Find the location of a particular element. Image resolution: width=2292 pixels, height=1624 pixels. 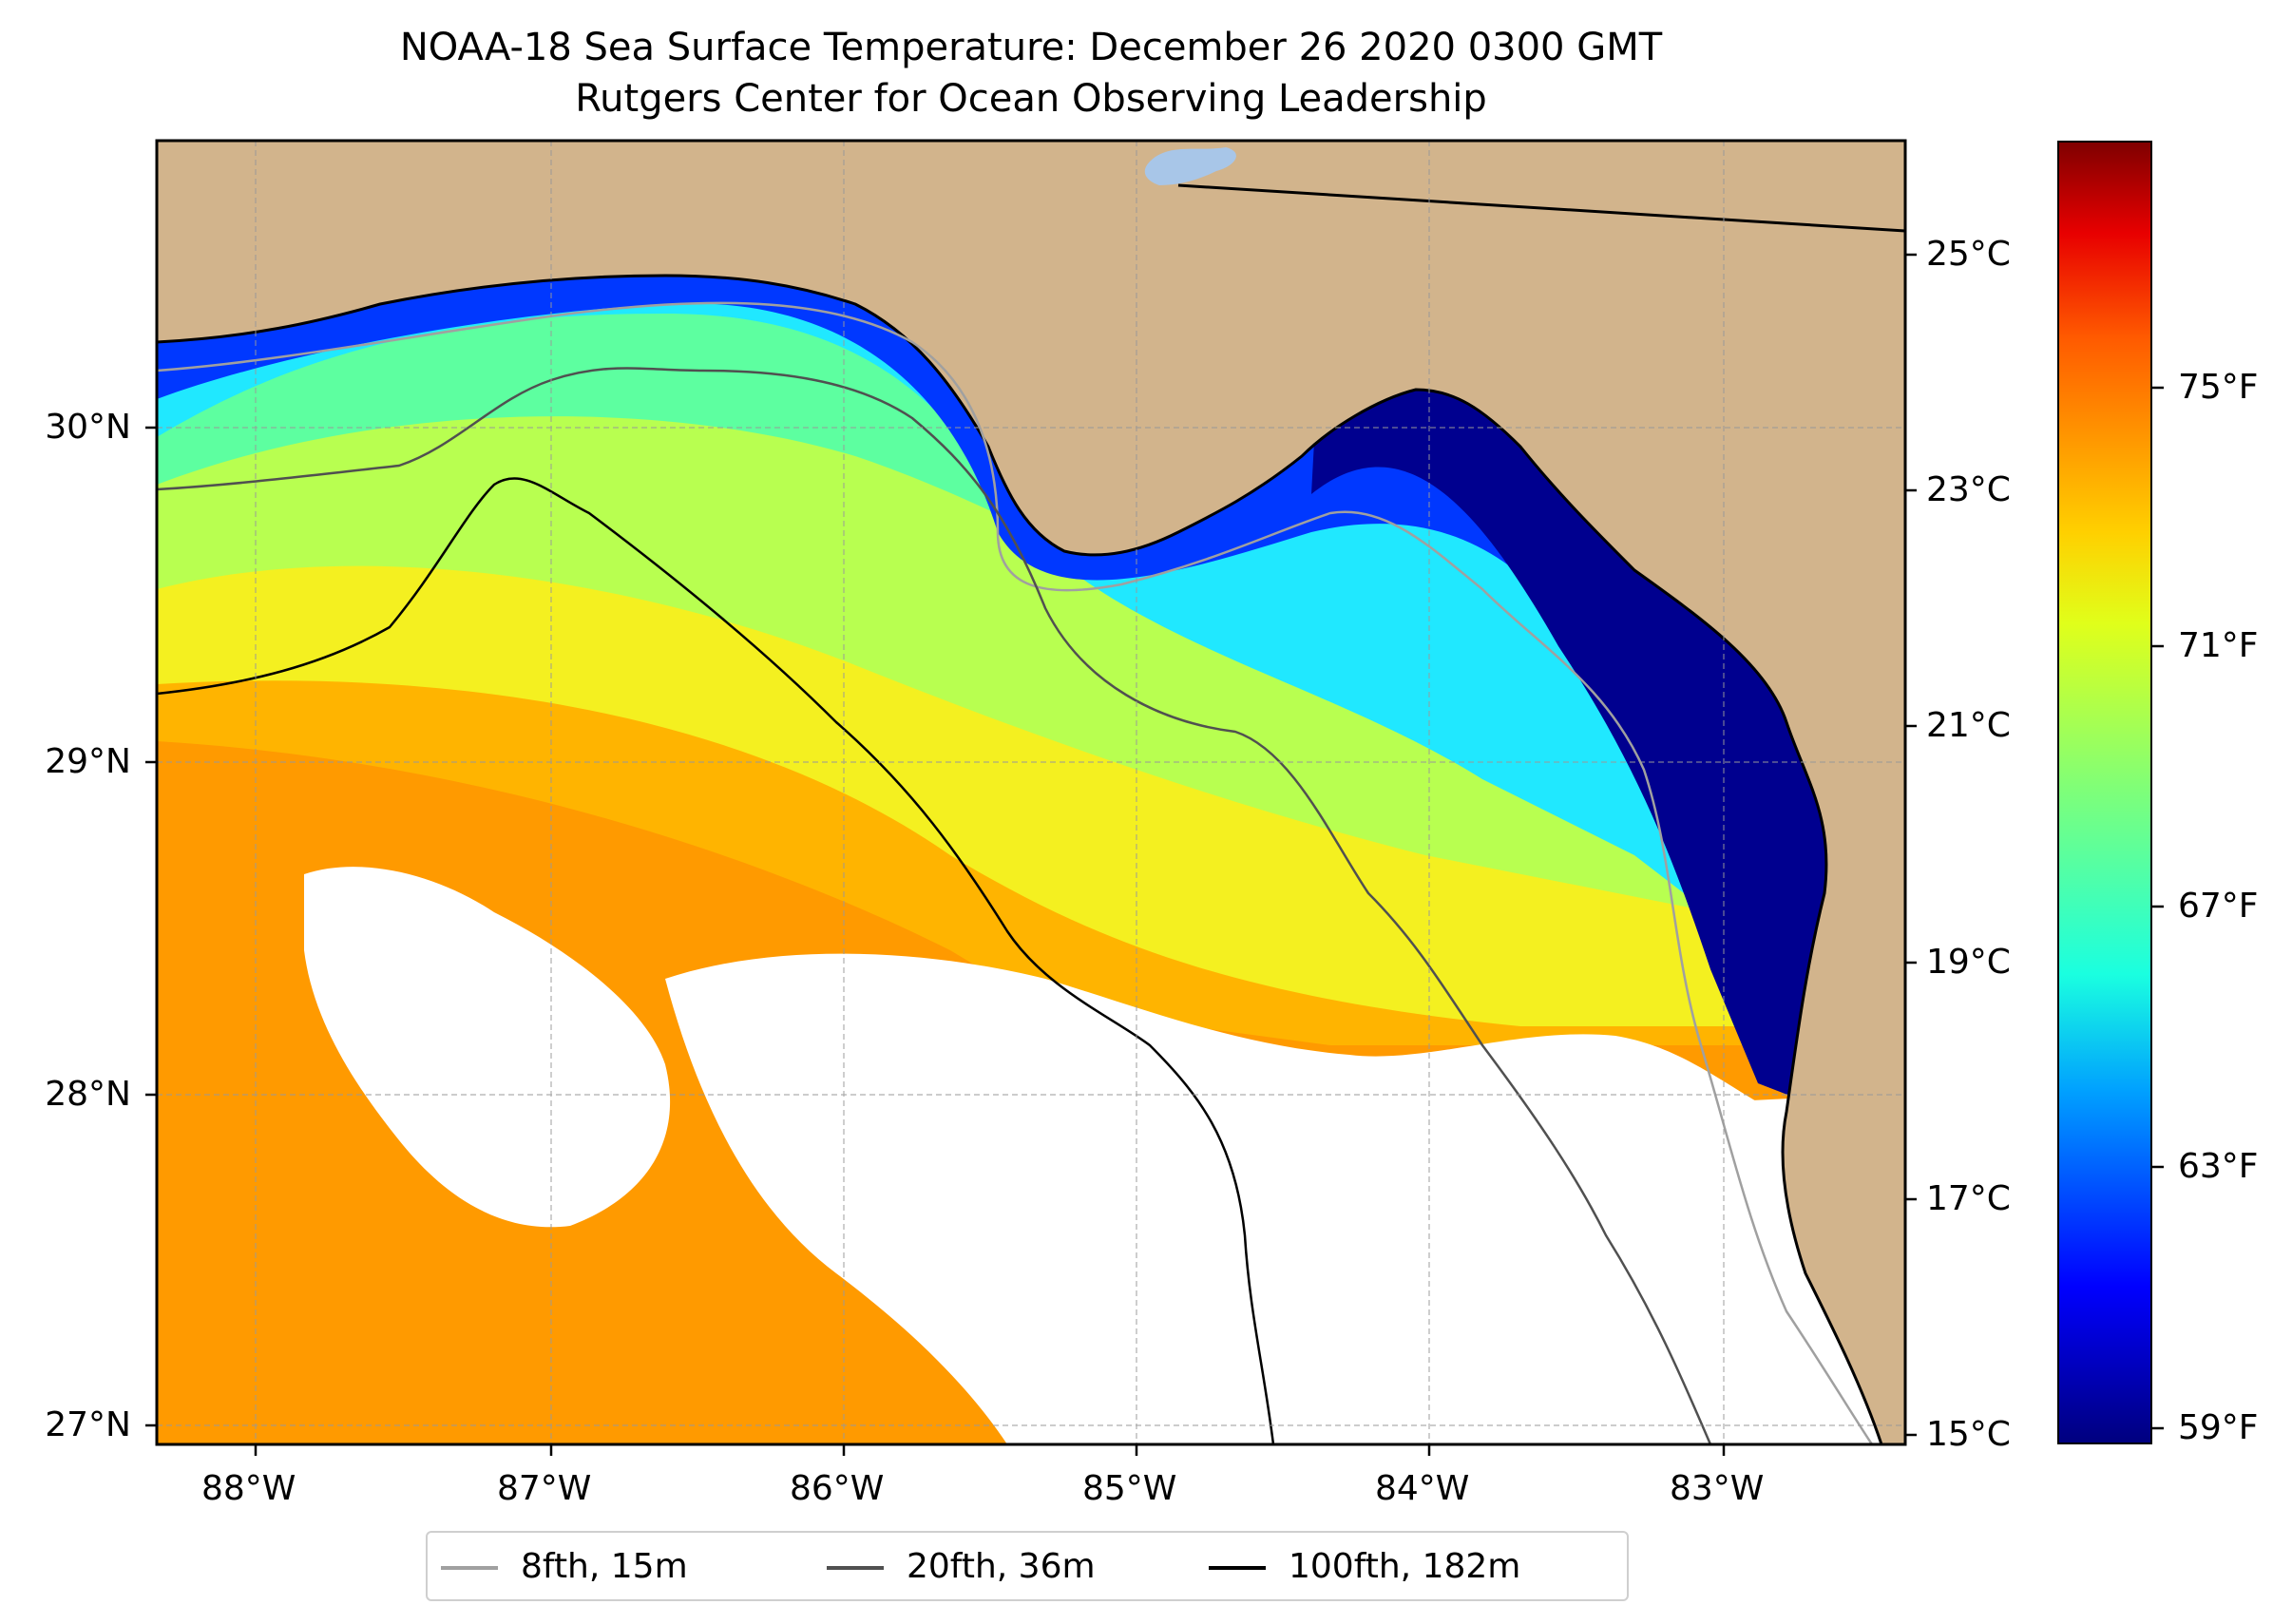

legend-line-20fth is located at coordinates (855, 1568).